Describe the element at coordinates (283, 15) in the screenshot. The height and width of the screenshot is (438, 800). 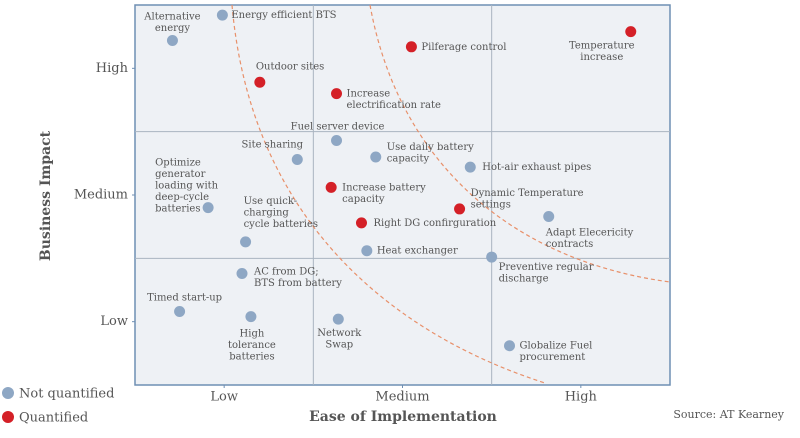
I see `point-label: Energy efficient BTS` at that location.